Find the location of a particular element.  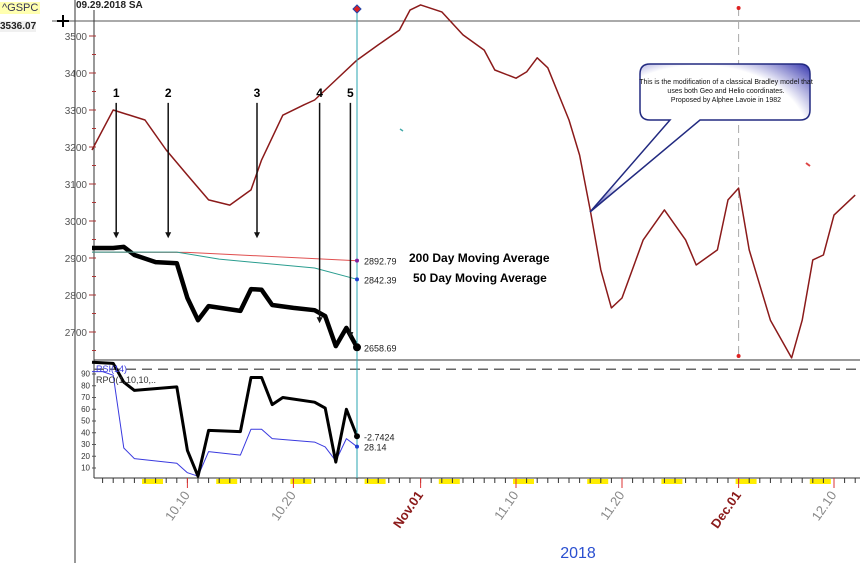

osc-y-tick-label: 20 is located at coordinates (85, 456).